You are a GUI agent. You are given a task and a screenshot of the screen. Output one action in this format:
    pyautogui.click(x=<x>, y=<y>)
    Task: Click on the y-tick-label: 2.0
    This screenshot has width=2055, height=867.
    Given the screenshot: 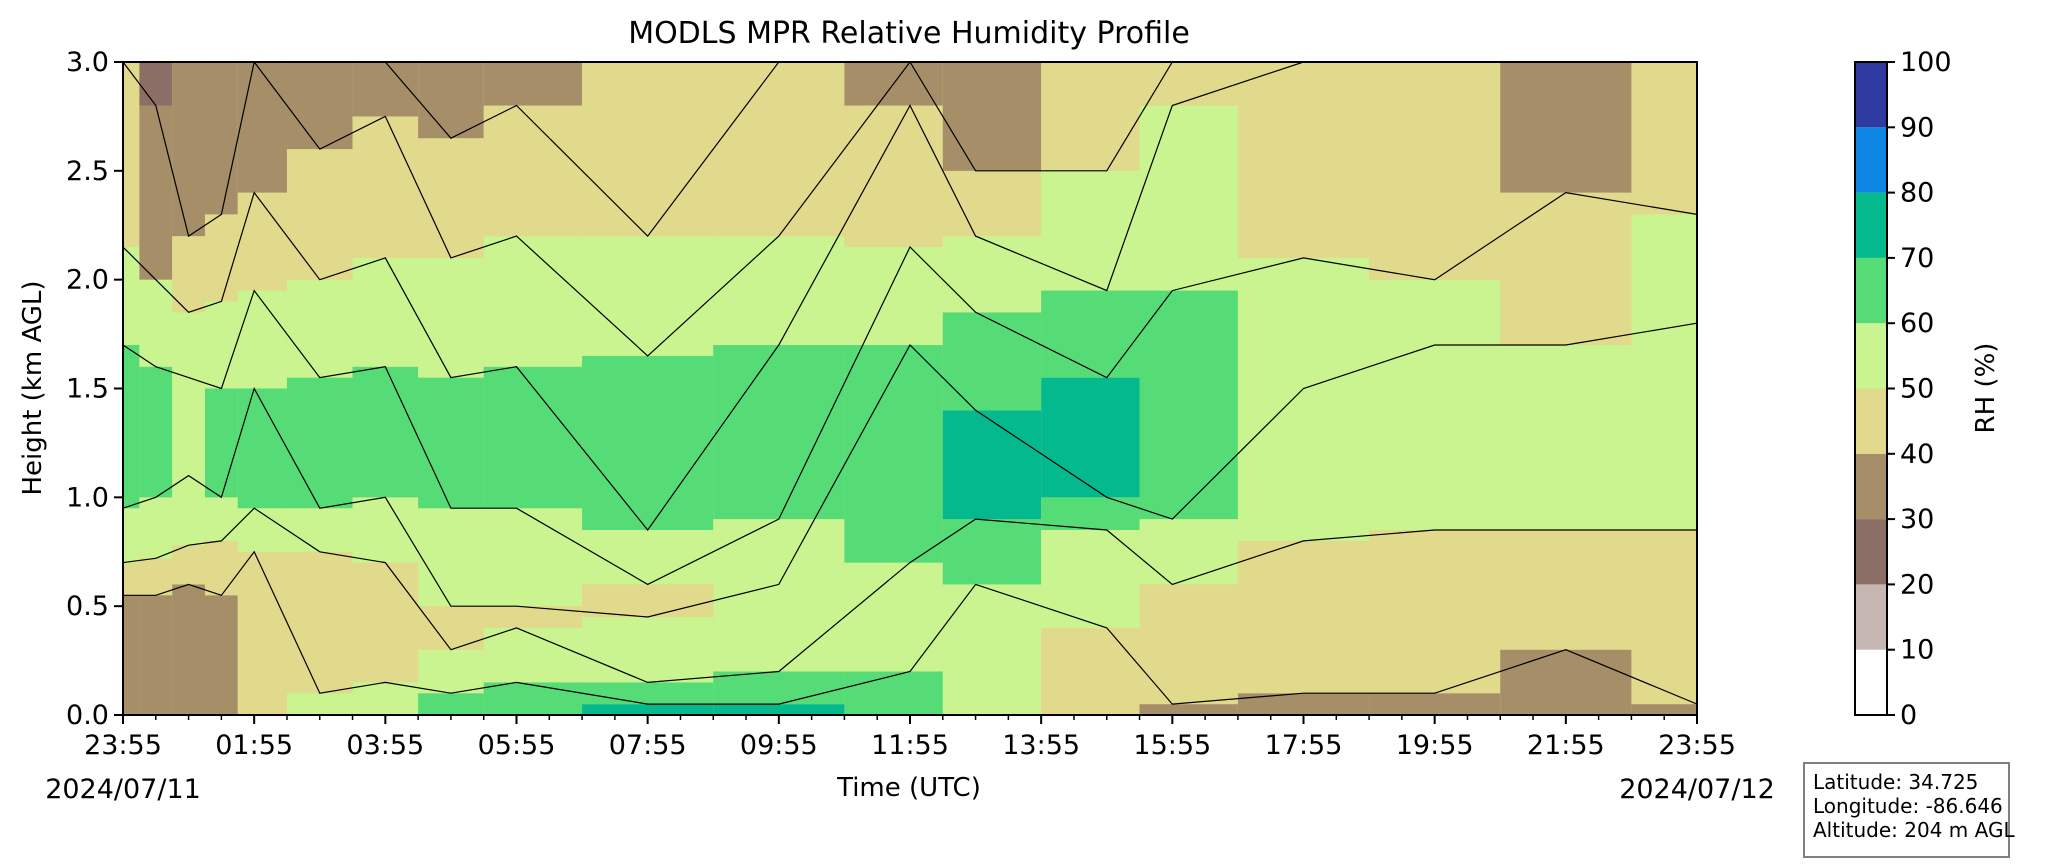 What is the action you would take?
    pyautogui.click(x=87, y=280)
    